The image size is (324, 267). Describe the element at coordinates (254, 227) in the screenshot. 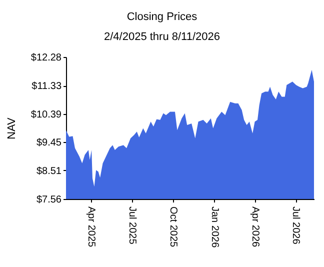

I see `x-tick-label: Apr 2026` at that location.